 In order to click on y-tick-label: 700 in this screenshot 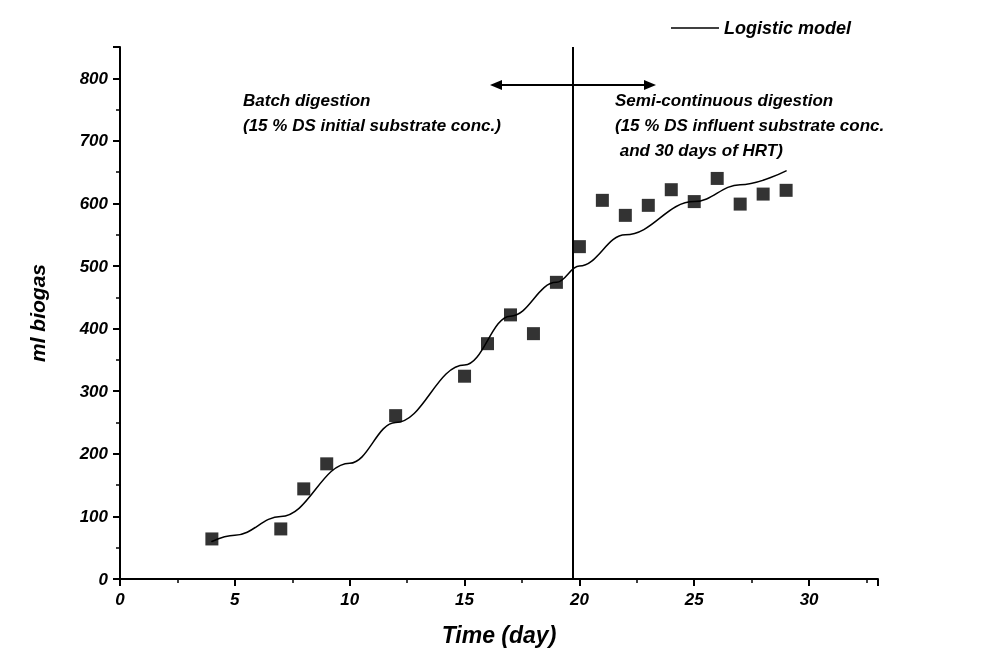, I will do `click(94, 141)`.